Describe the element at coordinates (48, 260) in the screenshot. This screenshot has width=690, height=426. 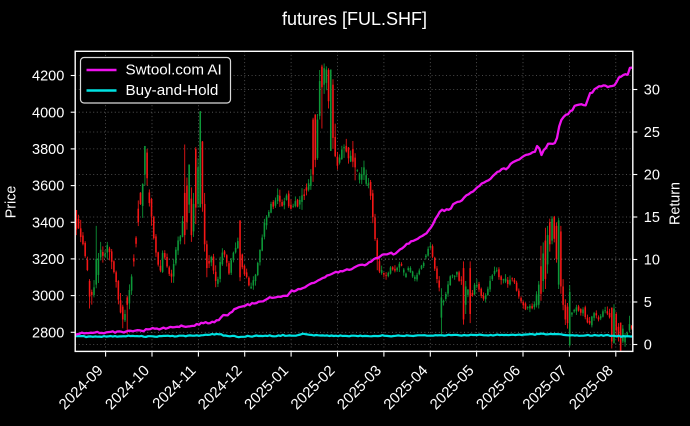
I see `svg-text: 3200` at that location.